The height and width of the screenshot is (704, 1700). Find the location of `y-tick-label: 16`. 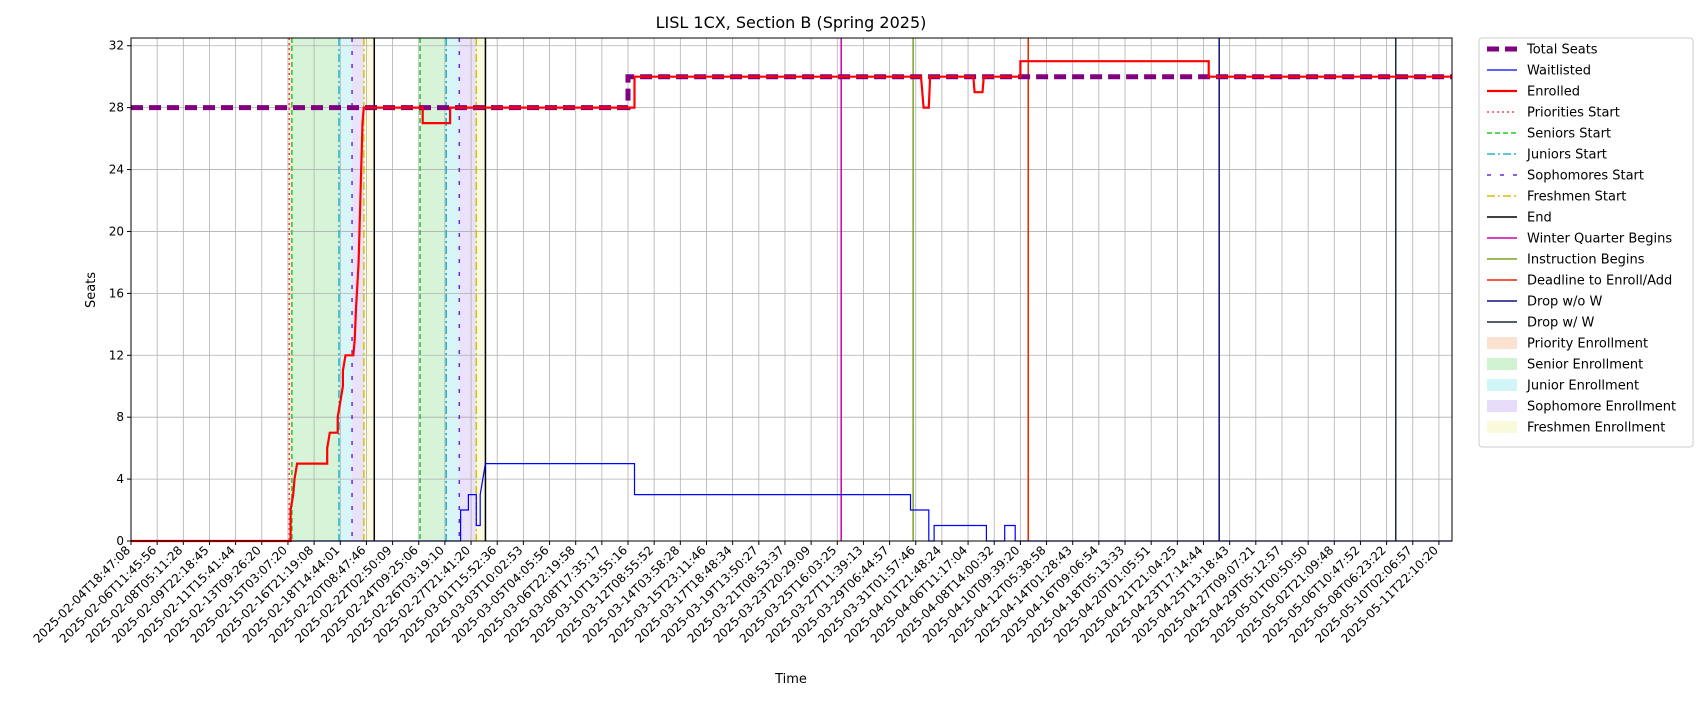

y-tick-label: 16 is located at coordinates (116, 293).